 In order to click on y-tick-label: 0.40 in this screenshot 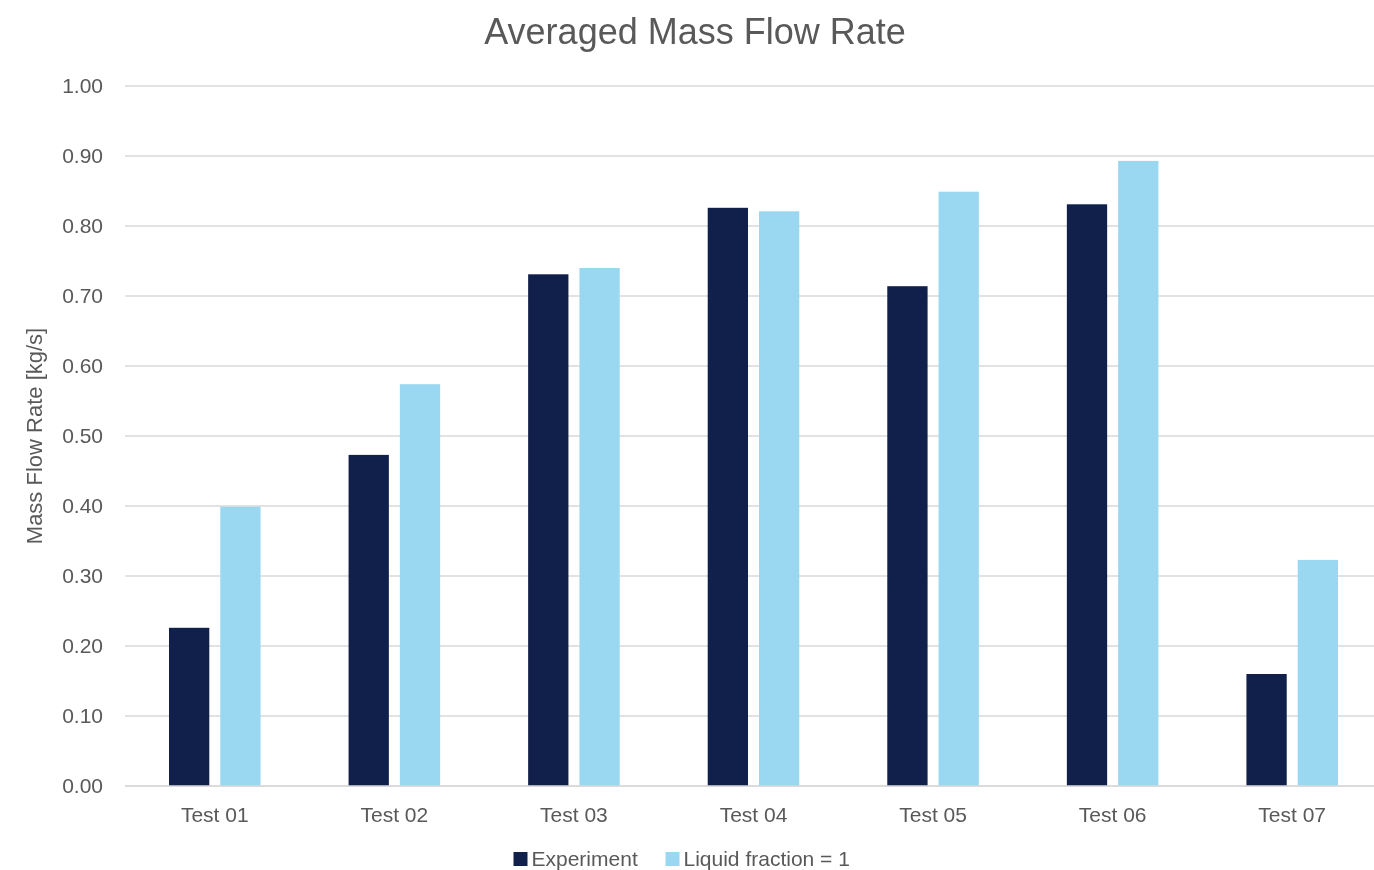, I will do `click(82, 506)`.